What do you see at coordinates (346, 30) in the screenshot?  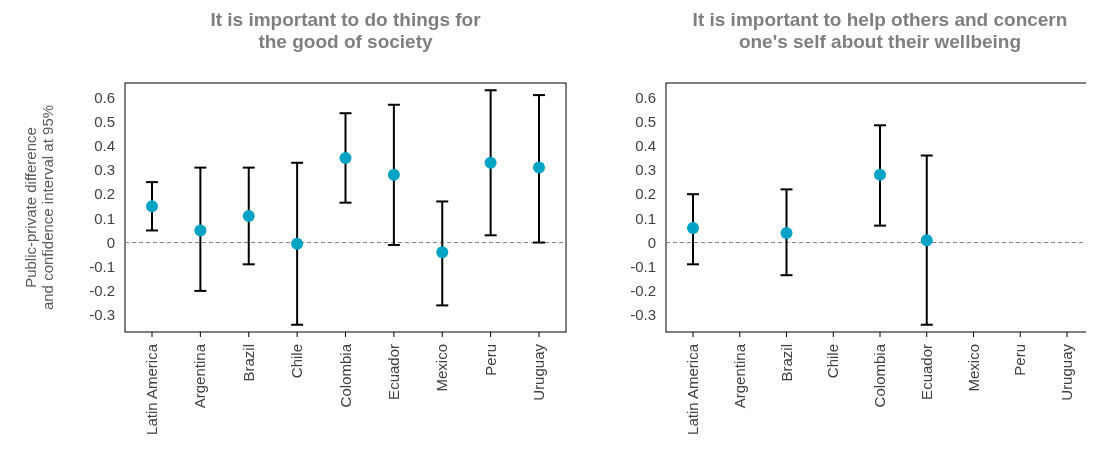 I see `chart-title: It is important to do things for the good of society` at bounding box center [346, 30].